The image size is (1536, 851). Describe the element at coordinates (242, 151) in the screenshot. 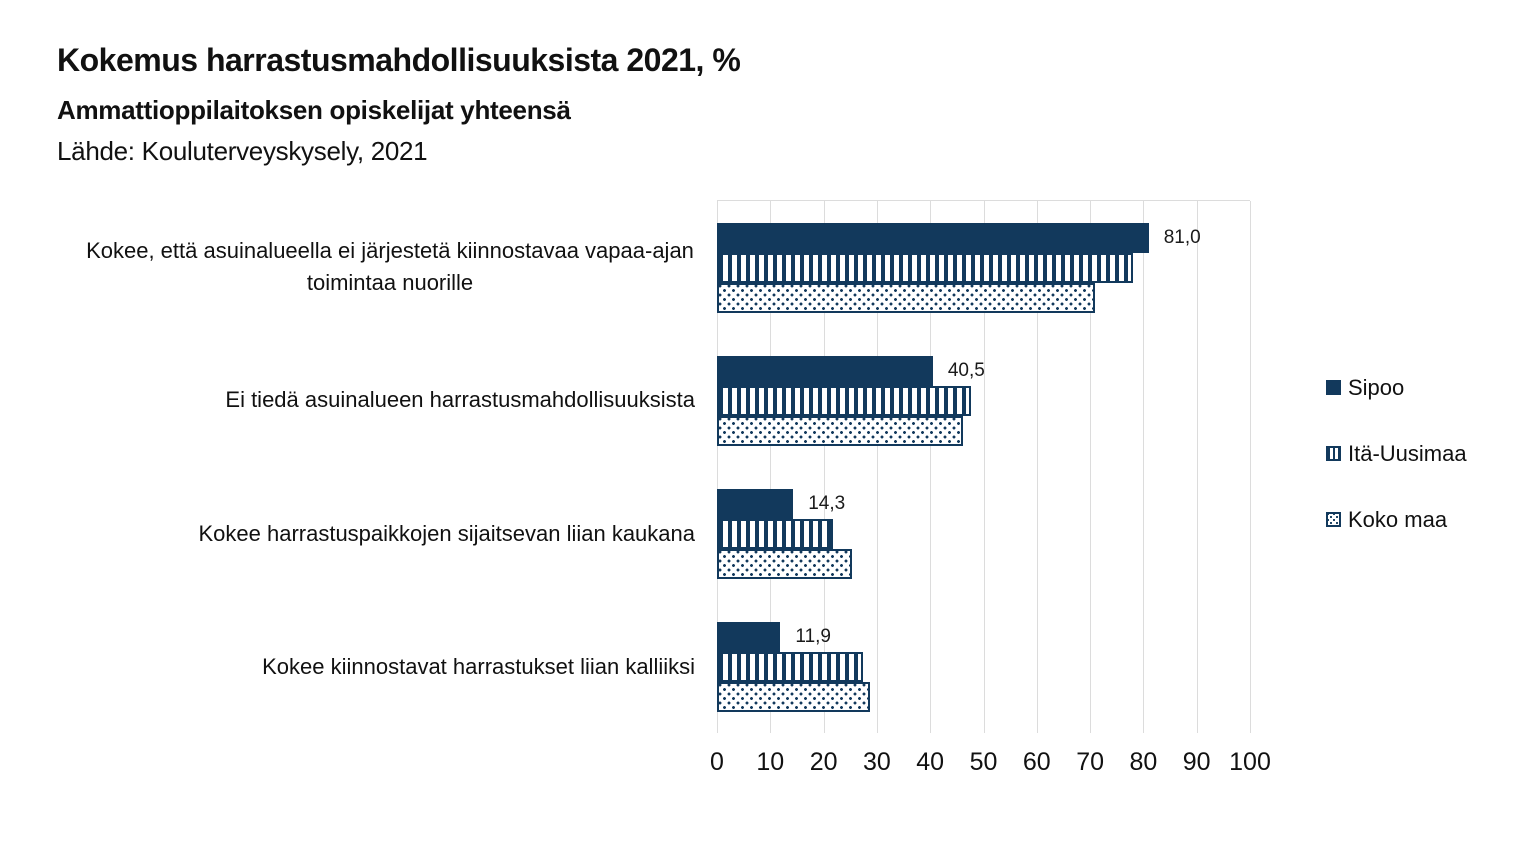

I see `source-line: Lähde: Kouluterveyskysely, 2021` at that location.